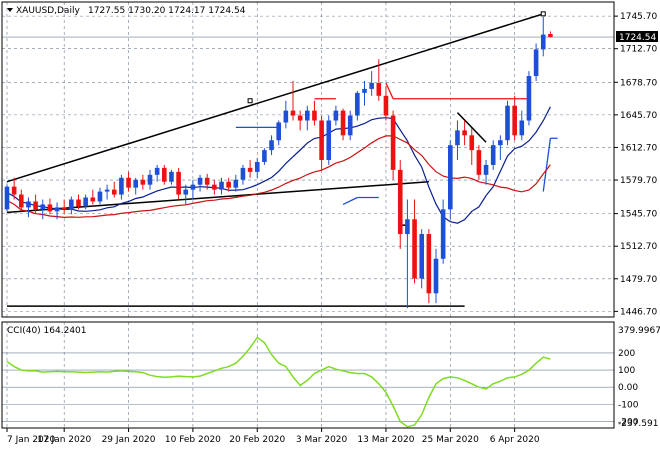 The height and width of the screenshot is (450, 660). Describe the element at coordinates (10, 10) in the screenshot. I see `symbol-dropdown-icon` at that location.